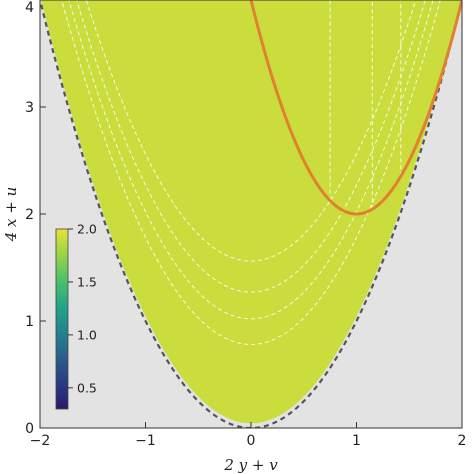  I want to click on y-tick-label: 0, so click(29, 429).